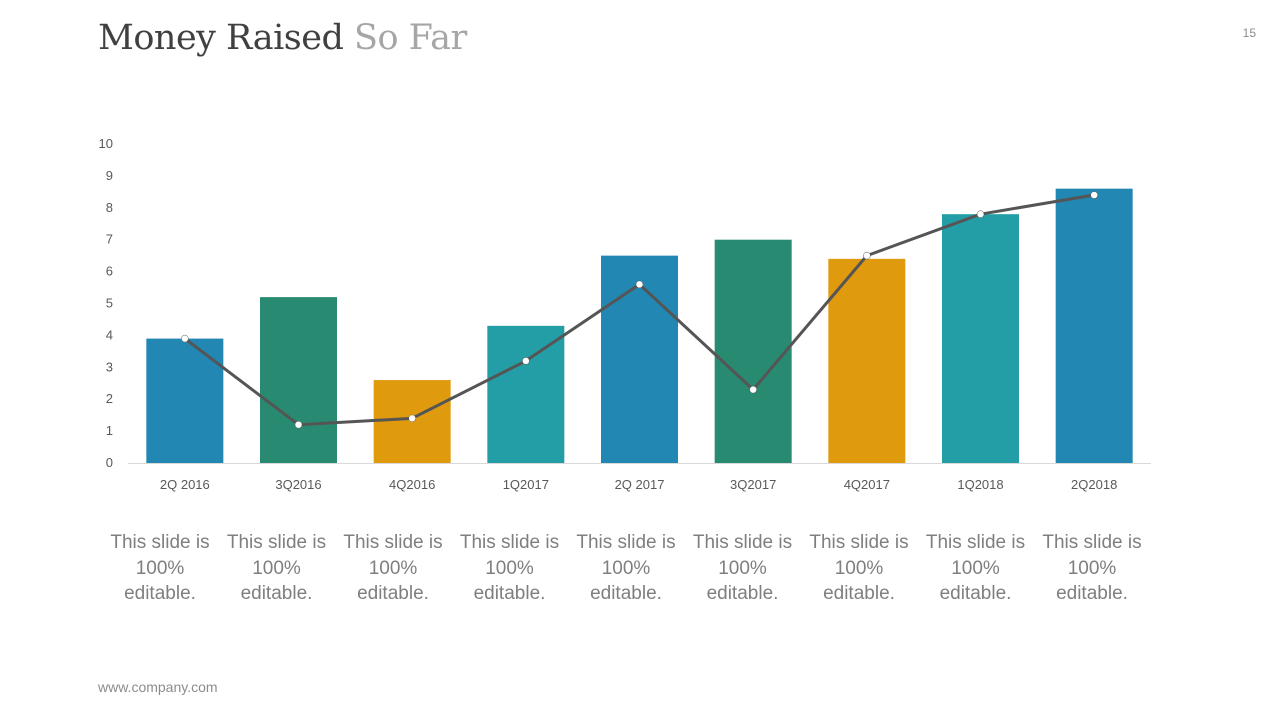  What do you see at coordinates (980, 484) in the screenshot?
I see `x-tick-label: 1Q2018` at bounding box center [980, 484].